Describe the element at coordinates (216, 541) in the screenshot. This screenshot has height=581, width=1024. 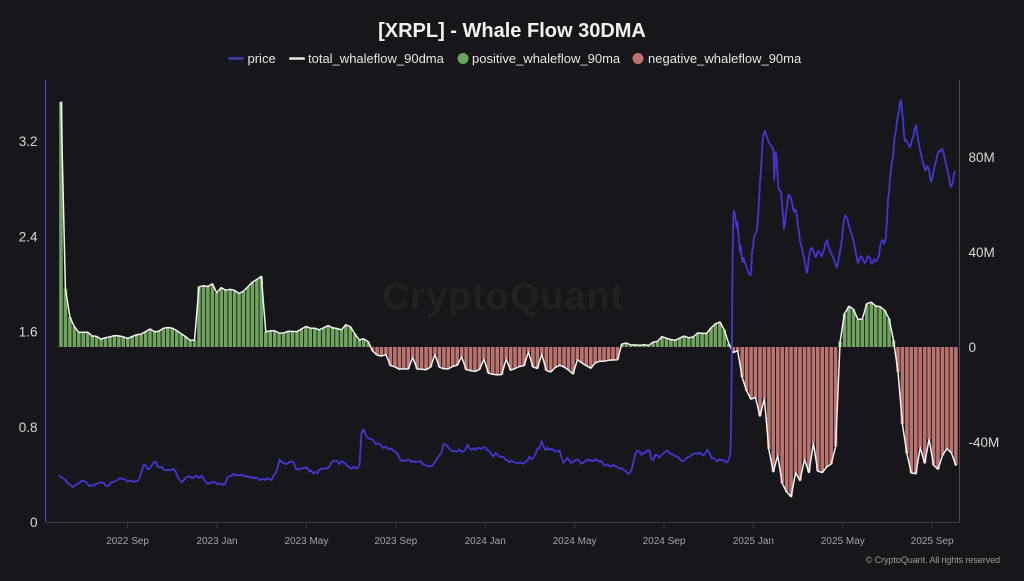
I see `svg-text: 2023 Jan` at that location.